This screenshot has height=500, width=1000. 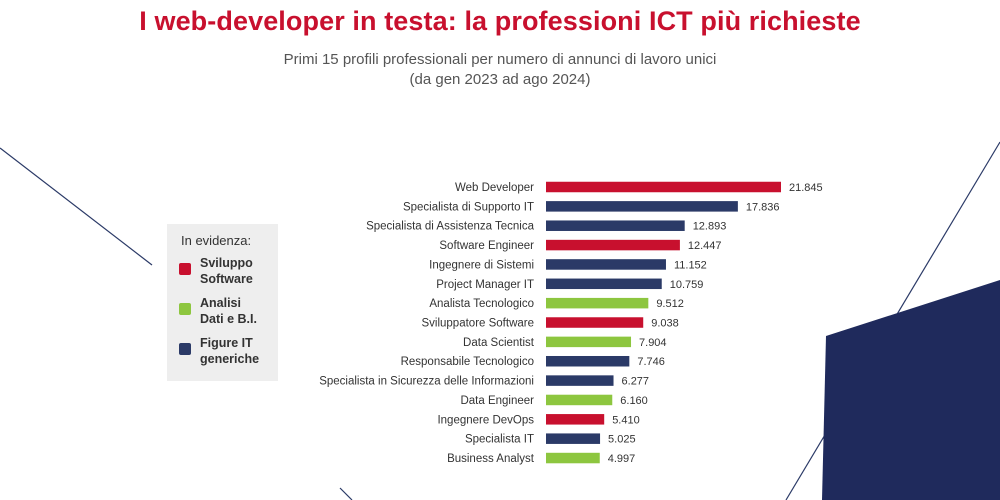 I want to click on bar-web-developer, so click(x=663, y=187).